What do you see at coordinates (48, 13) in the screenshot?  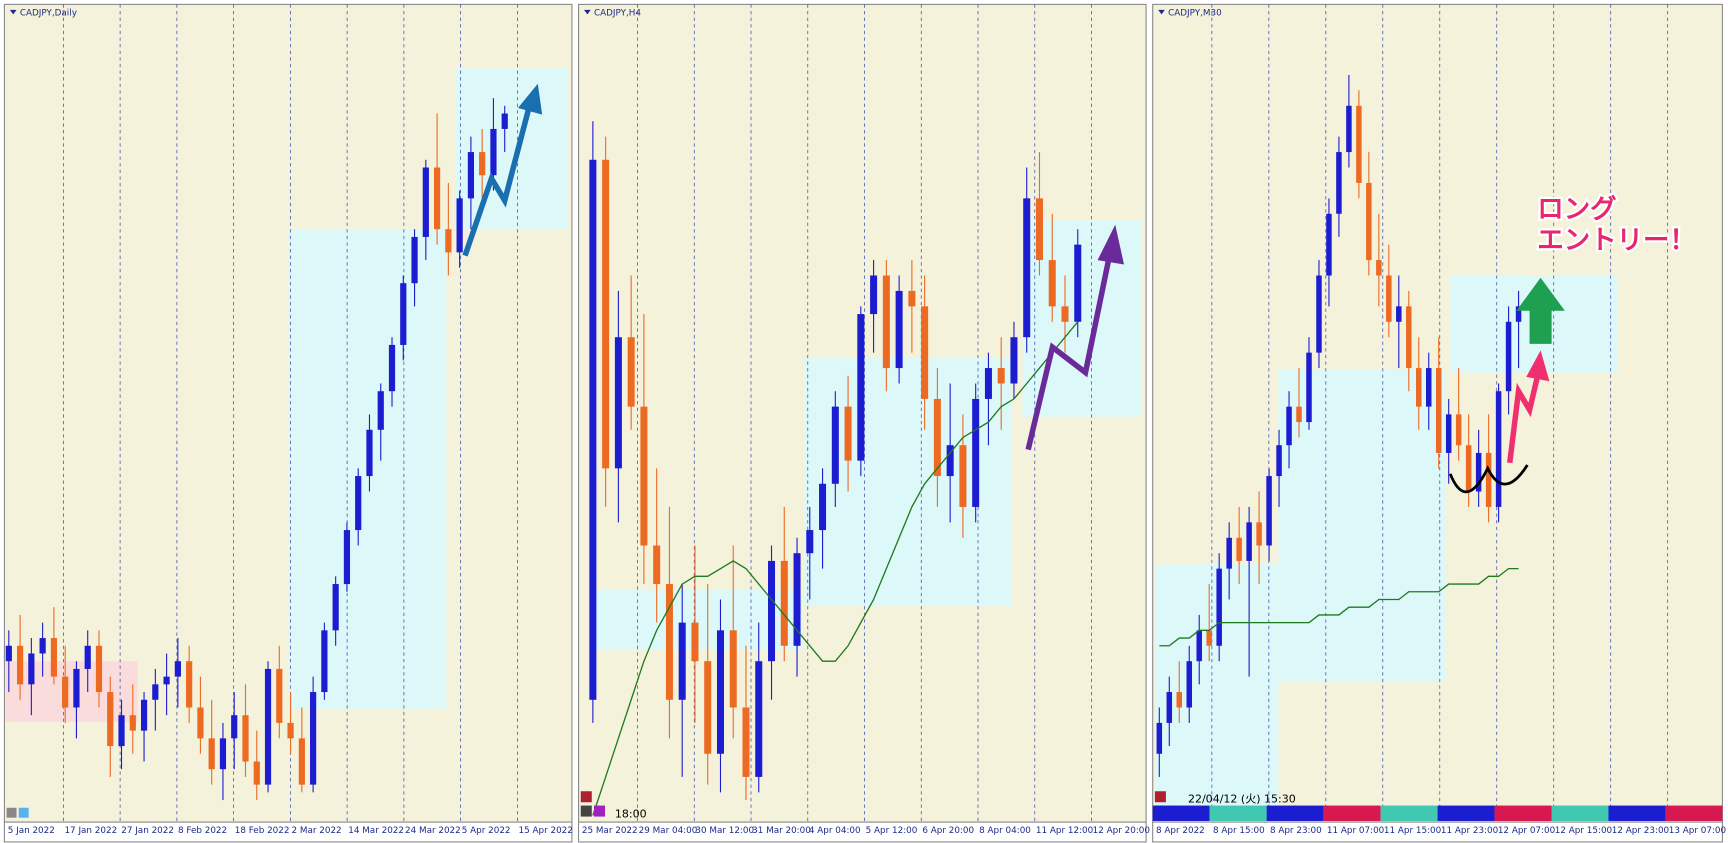 I see `panel-title: CADJPY,Daily` at bounding box center [48, 13].